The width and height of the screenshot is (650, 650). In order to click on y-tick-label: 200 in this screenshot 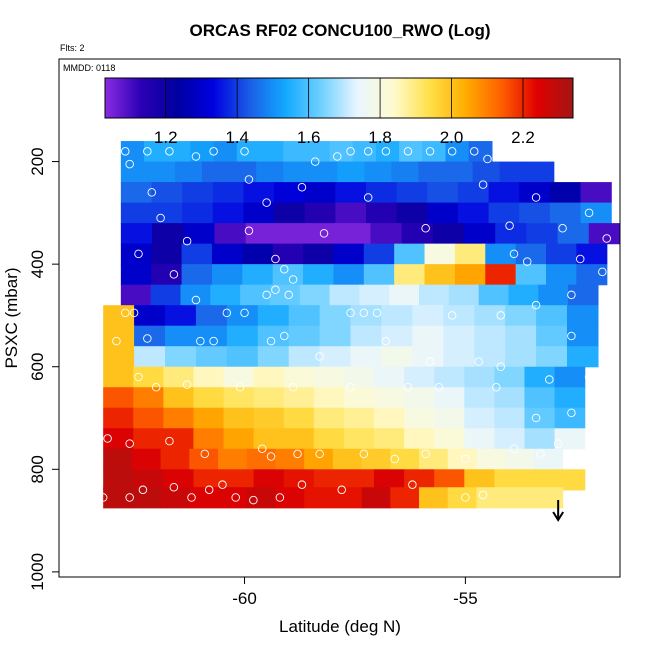, I will do `click(37, 161)`.